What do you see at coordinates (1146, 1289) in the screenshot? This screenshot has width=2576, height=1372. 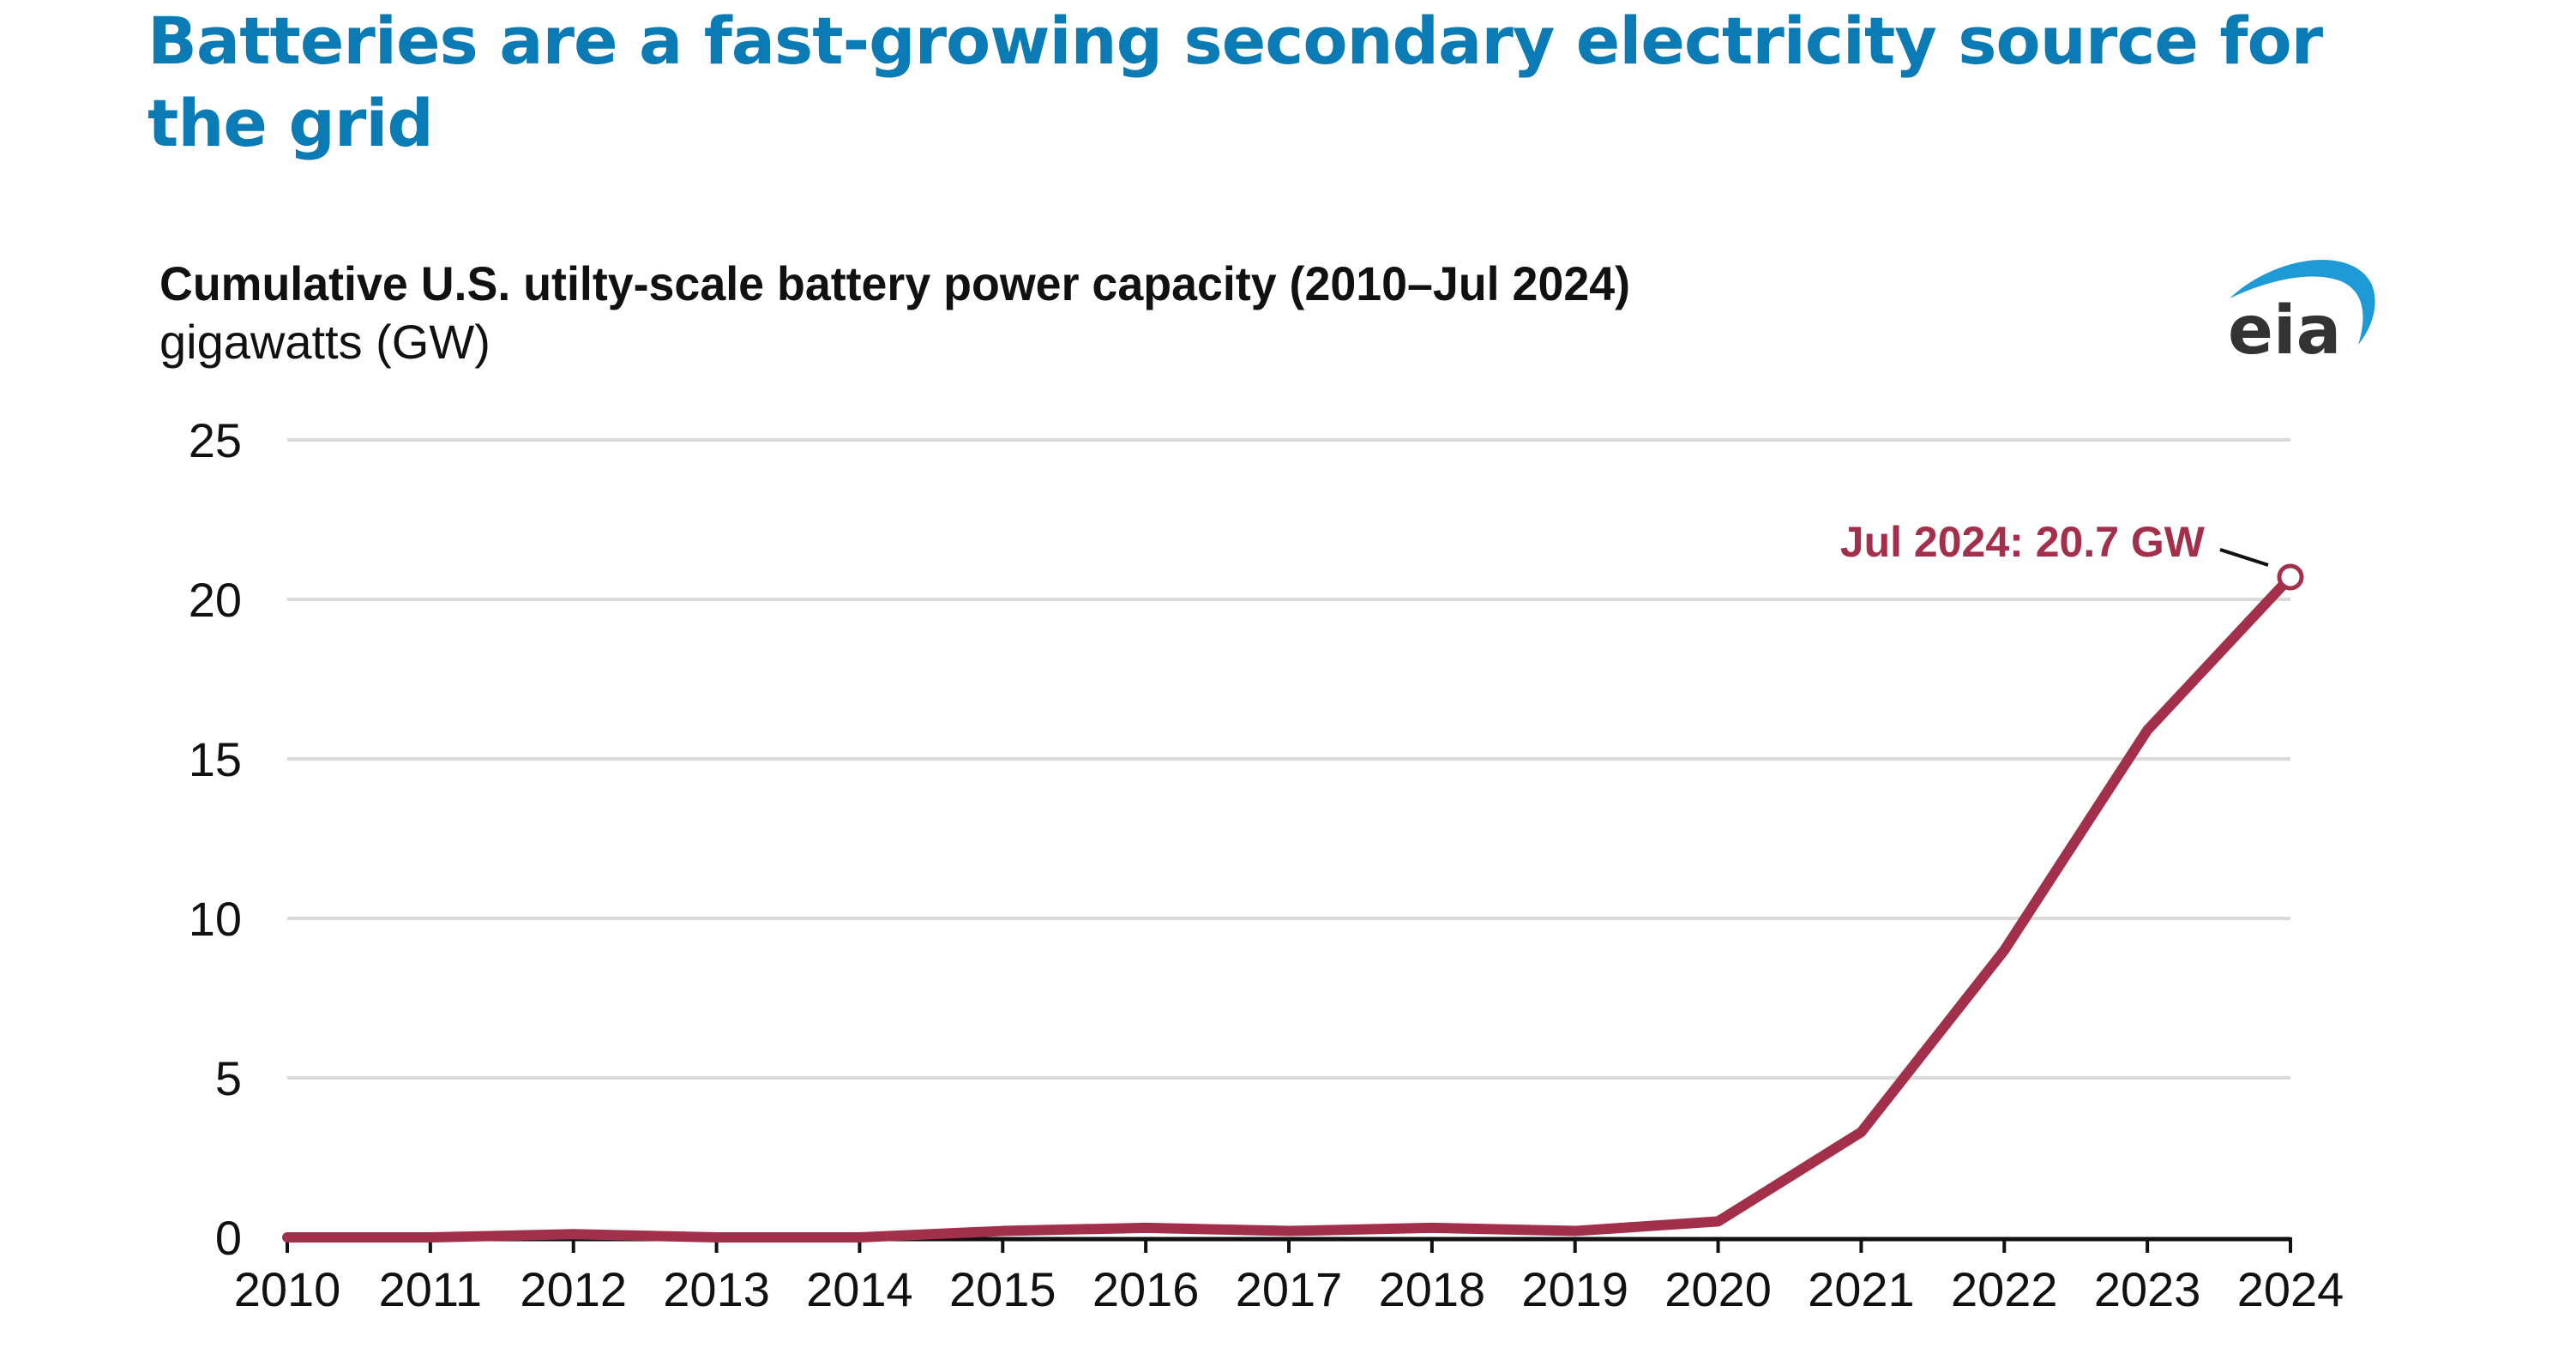 I see `x-tick-label: 2016` at bounding box center [1146, 1289].